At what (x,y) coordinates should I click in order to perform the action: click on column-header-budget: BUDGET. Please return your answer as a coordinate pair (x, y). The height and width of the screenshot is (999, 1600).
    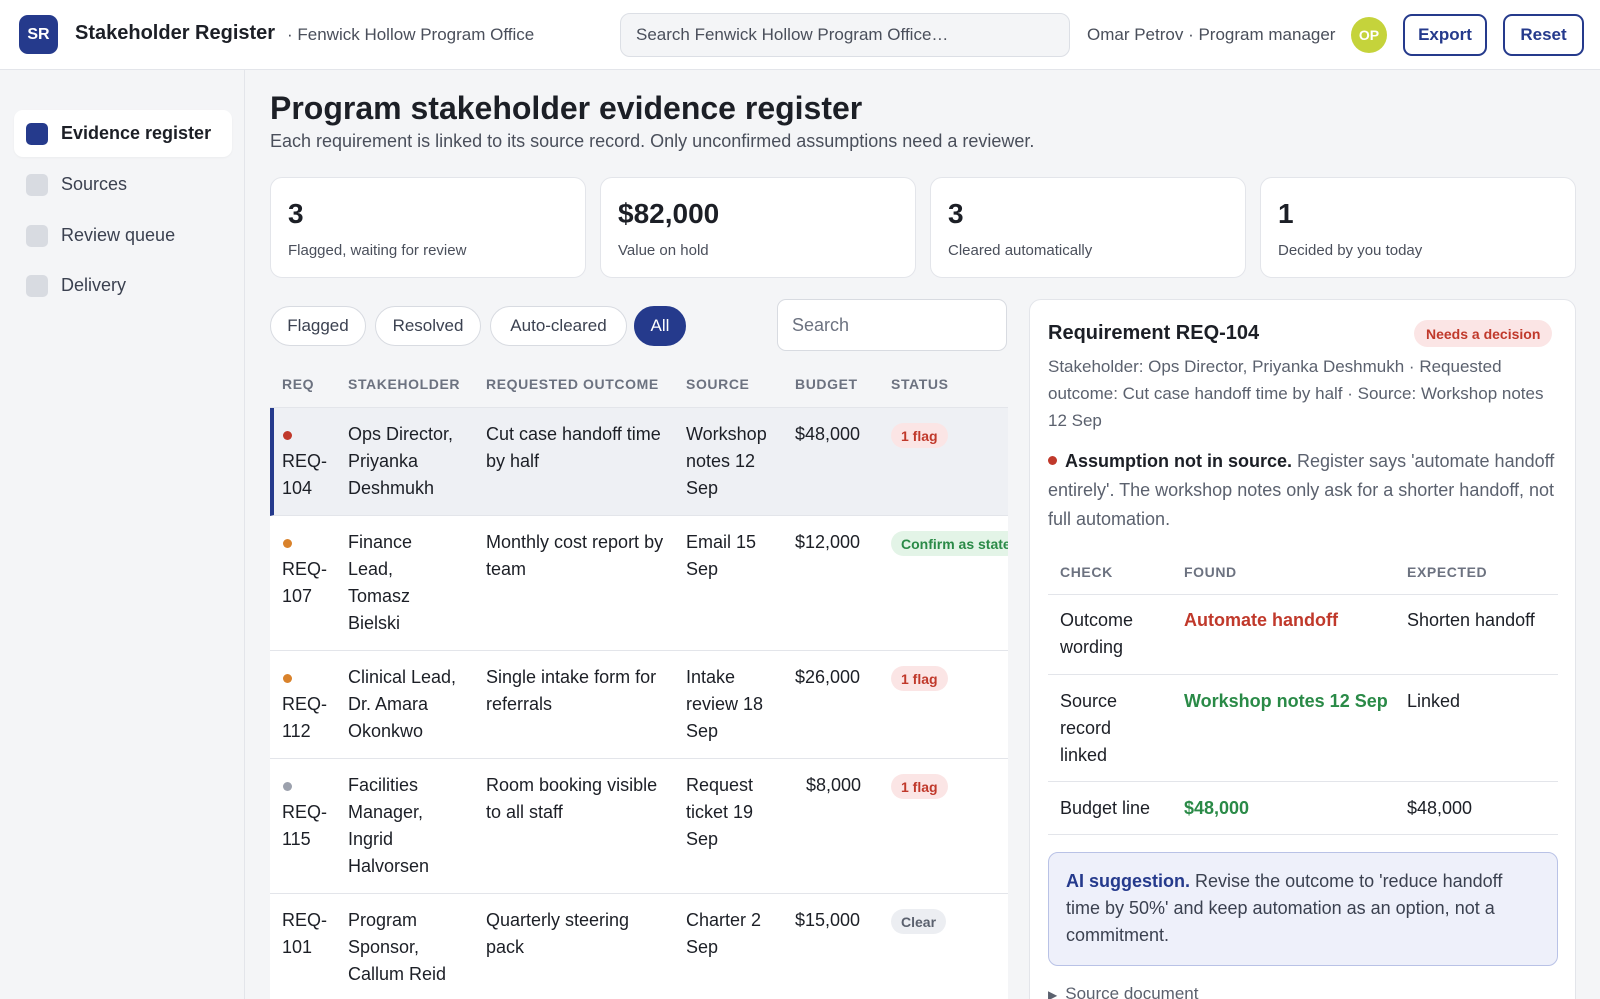
    Looking at the image, I should click on (826, 384).